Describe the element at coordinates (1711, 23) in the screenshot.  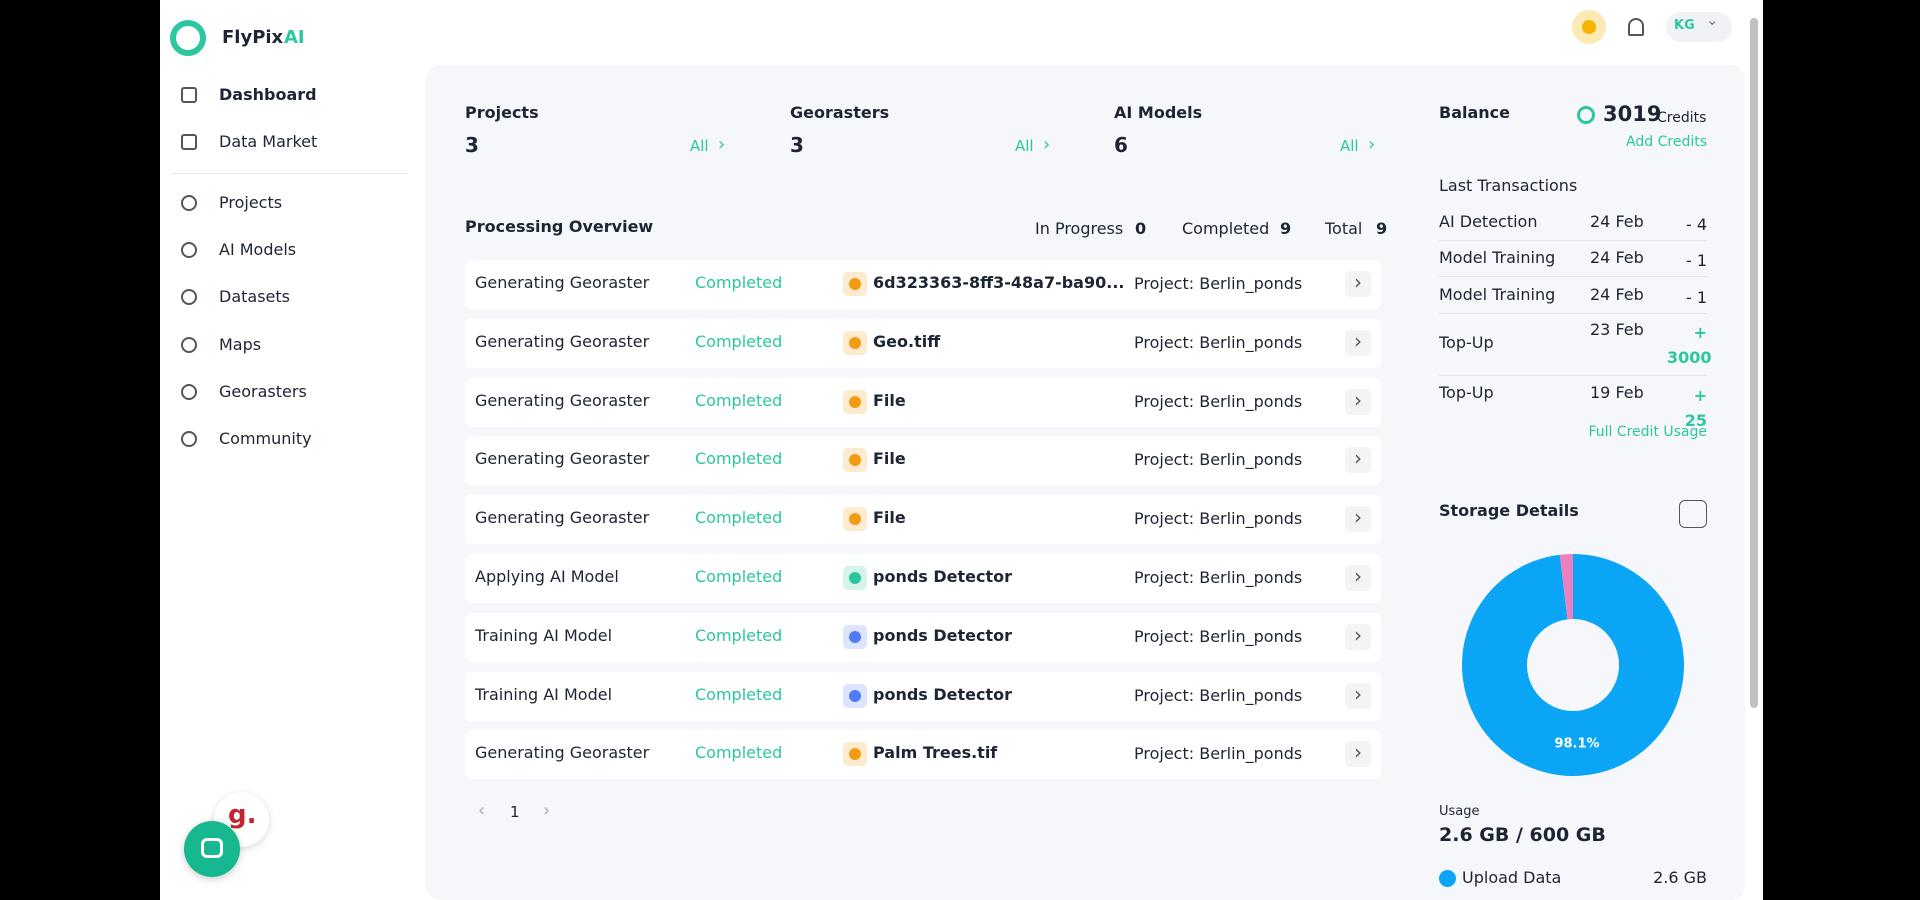
I see `chevron: ›` at that location.